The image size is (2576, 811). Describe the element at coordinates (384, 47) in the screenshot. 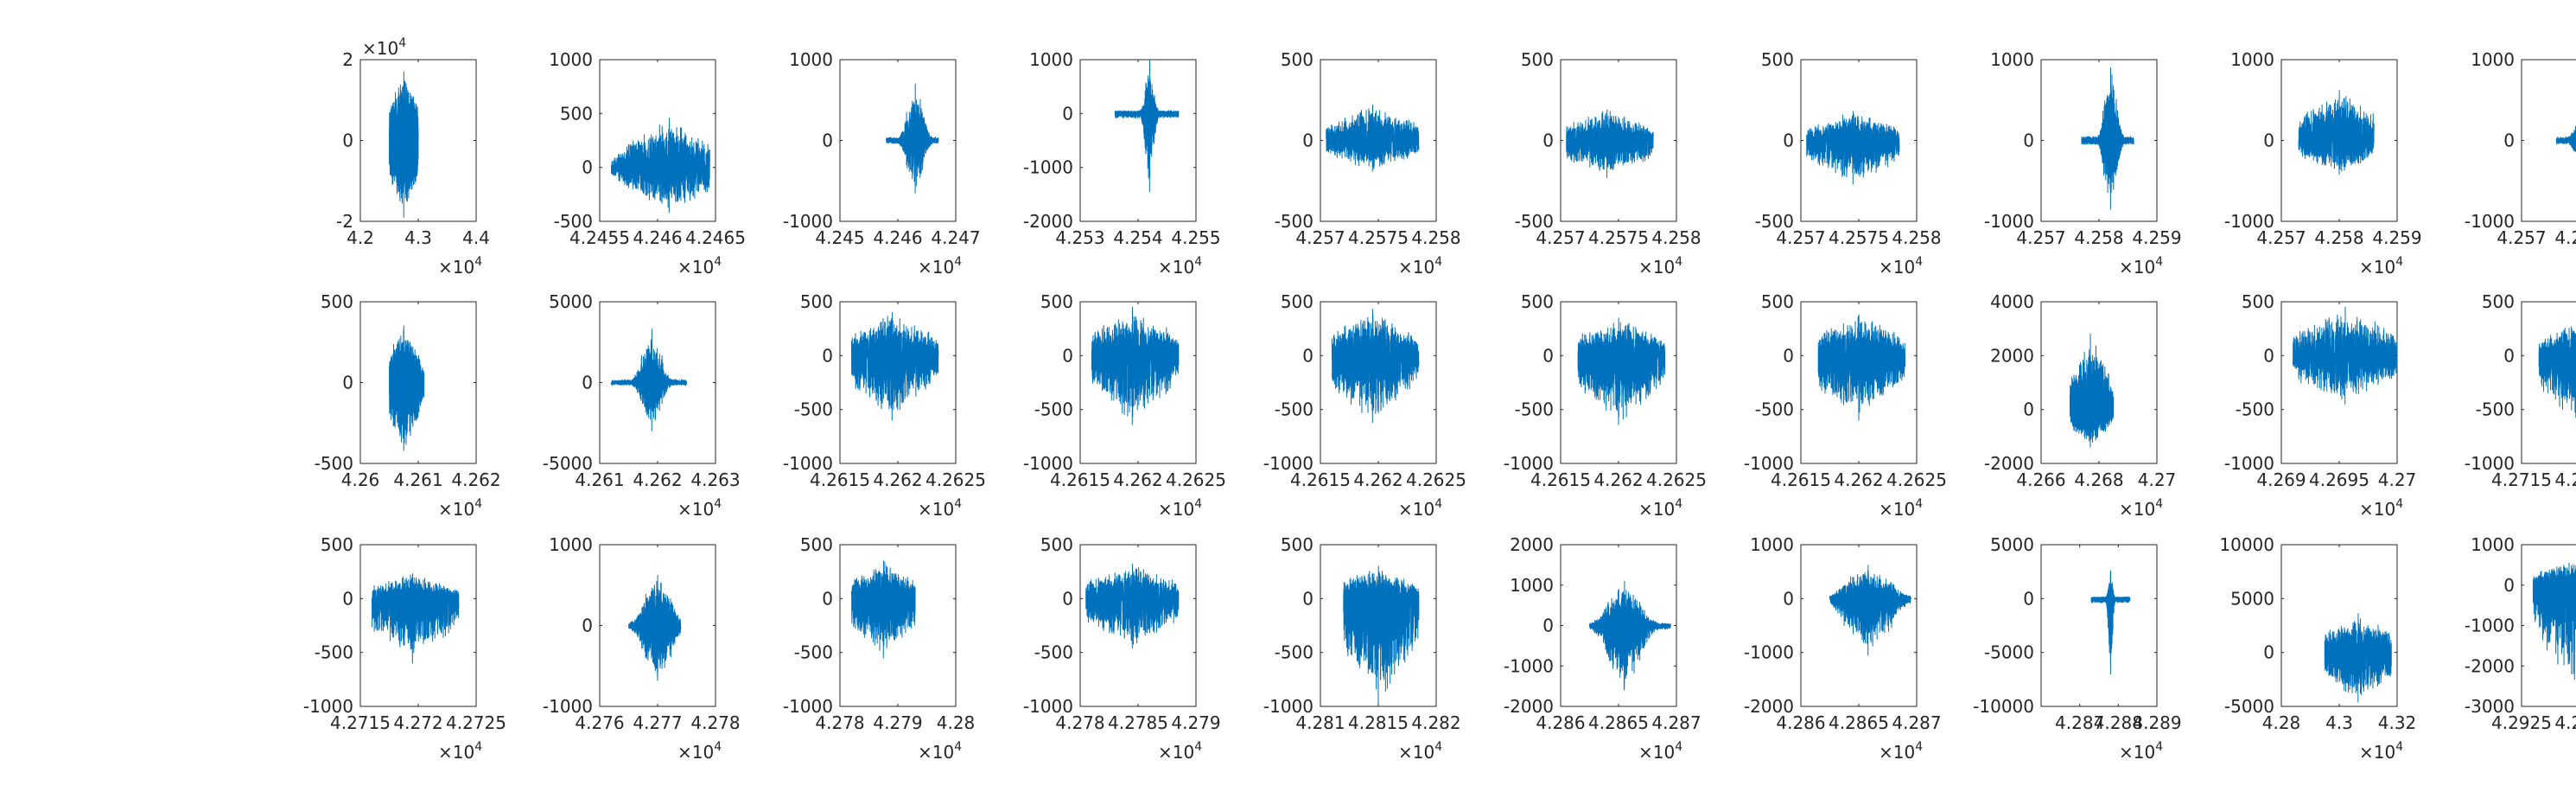

I see `y-exponent-label: ×10⁴` at that location.